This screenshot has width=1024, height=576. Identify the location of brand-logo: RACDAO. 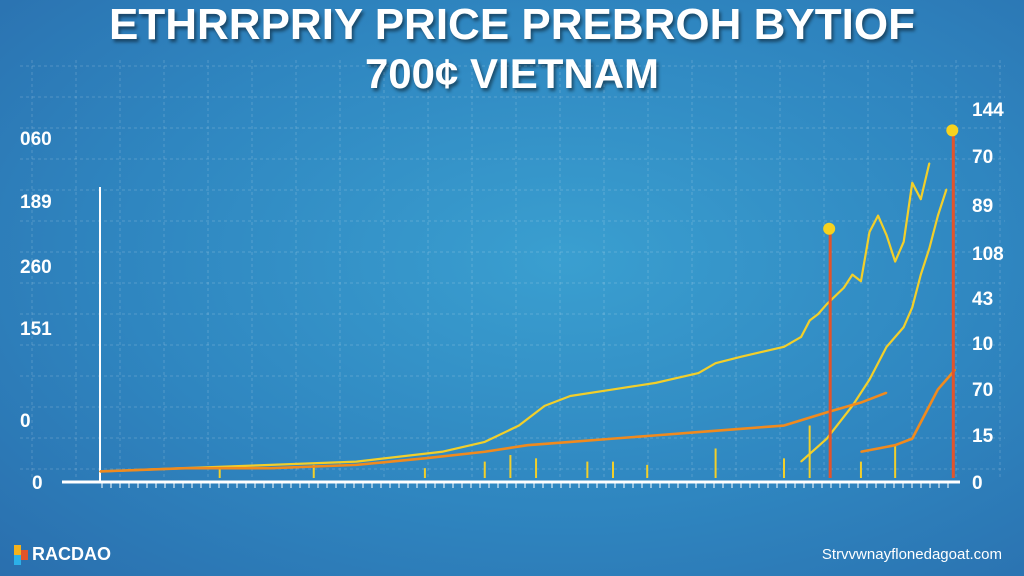
(62, 554).